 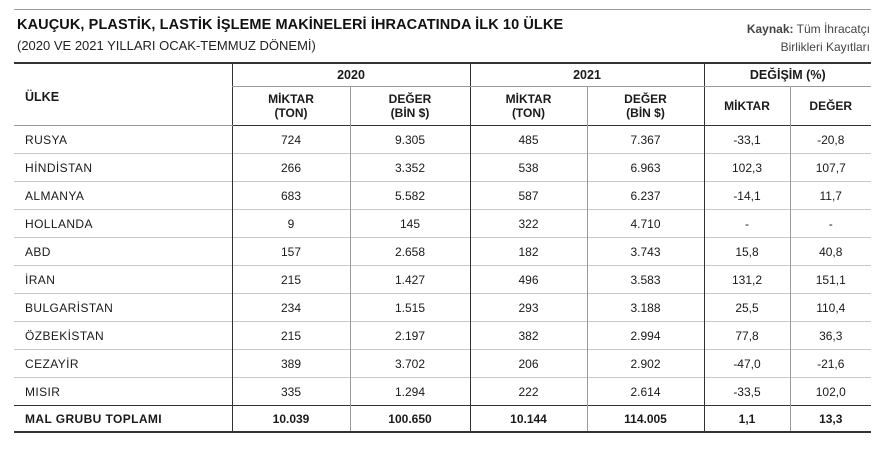 What do you see at coordinates (528, 167) in the screenshot?
I see `miktar-2021-cell: 538` at bounding box center [528, 167].